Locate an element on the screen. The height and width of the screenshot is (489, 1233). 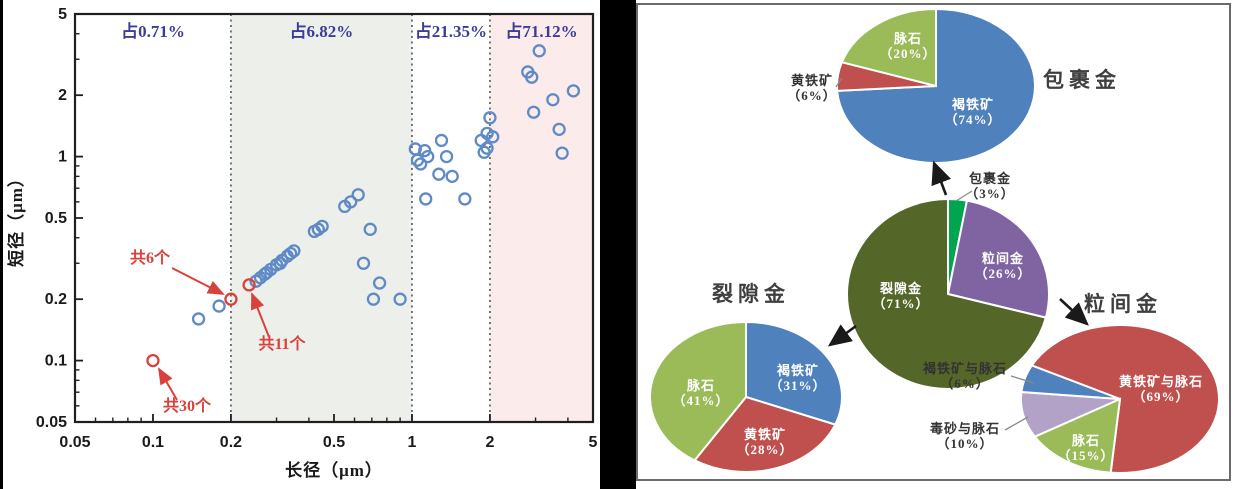
pie-slice-label: 裂隙金（71%） is located at coordinates (900, 296).